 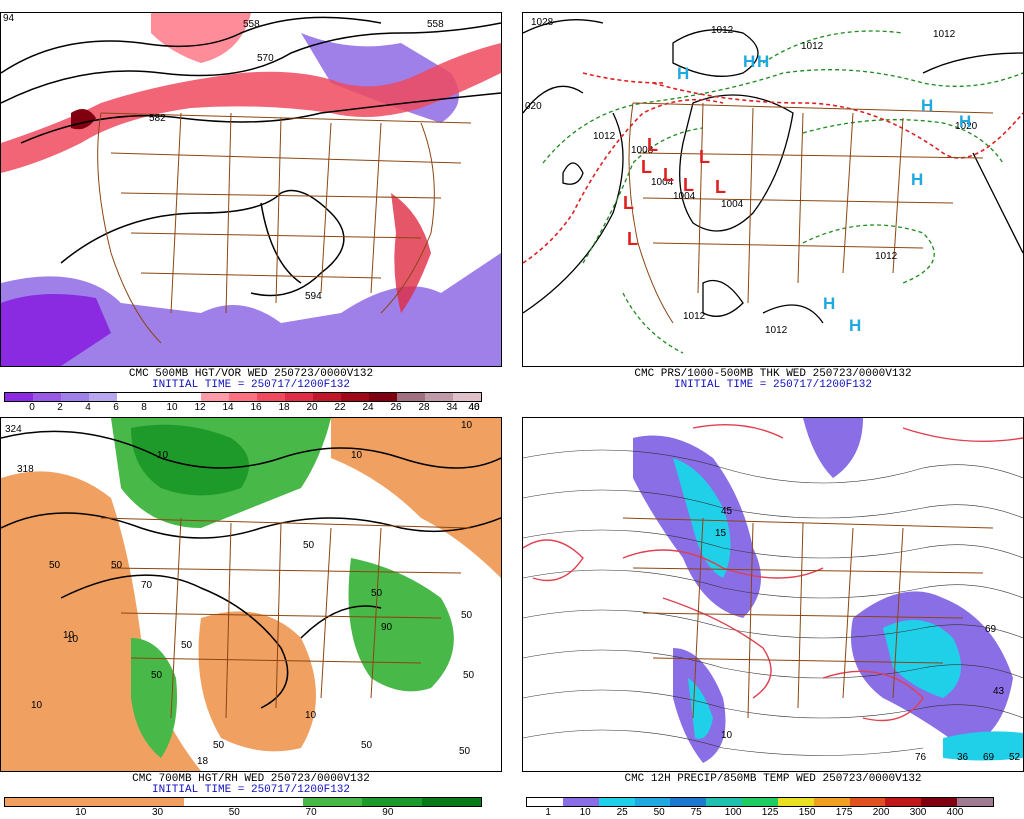 What do you see at coordinates (234, 812) in the screenshot?
I see `colorbar-tick-label: 50` at bounding box center [234, 812].